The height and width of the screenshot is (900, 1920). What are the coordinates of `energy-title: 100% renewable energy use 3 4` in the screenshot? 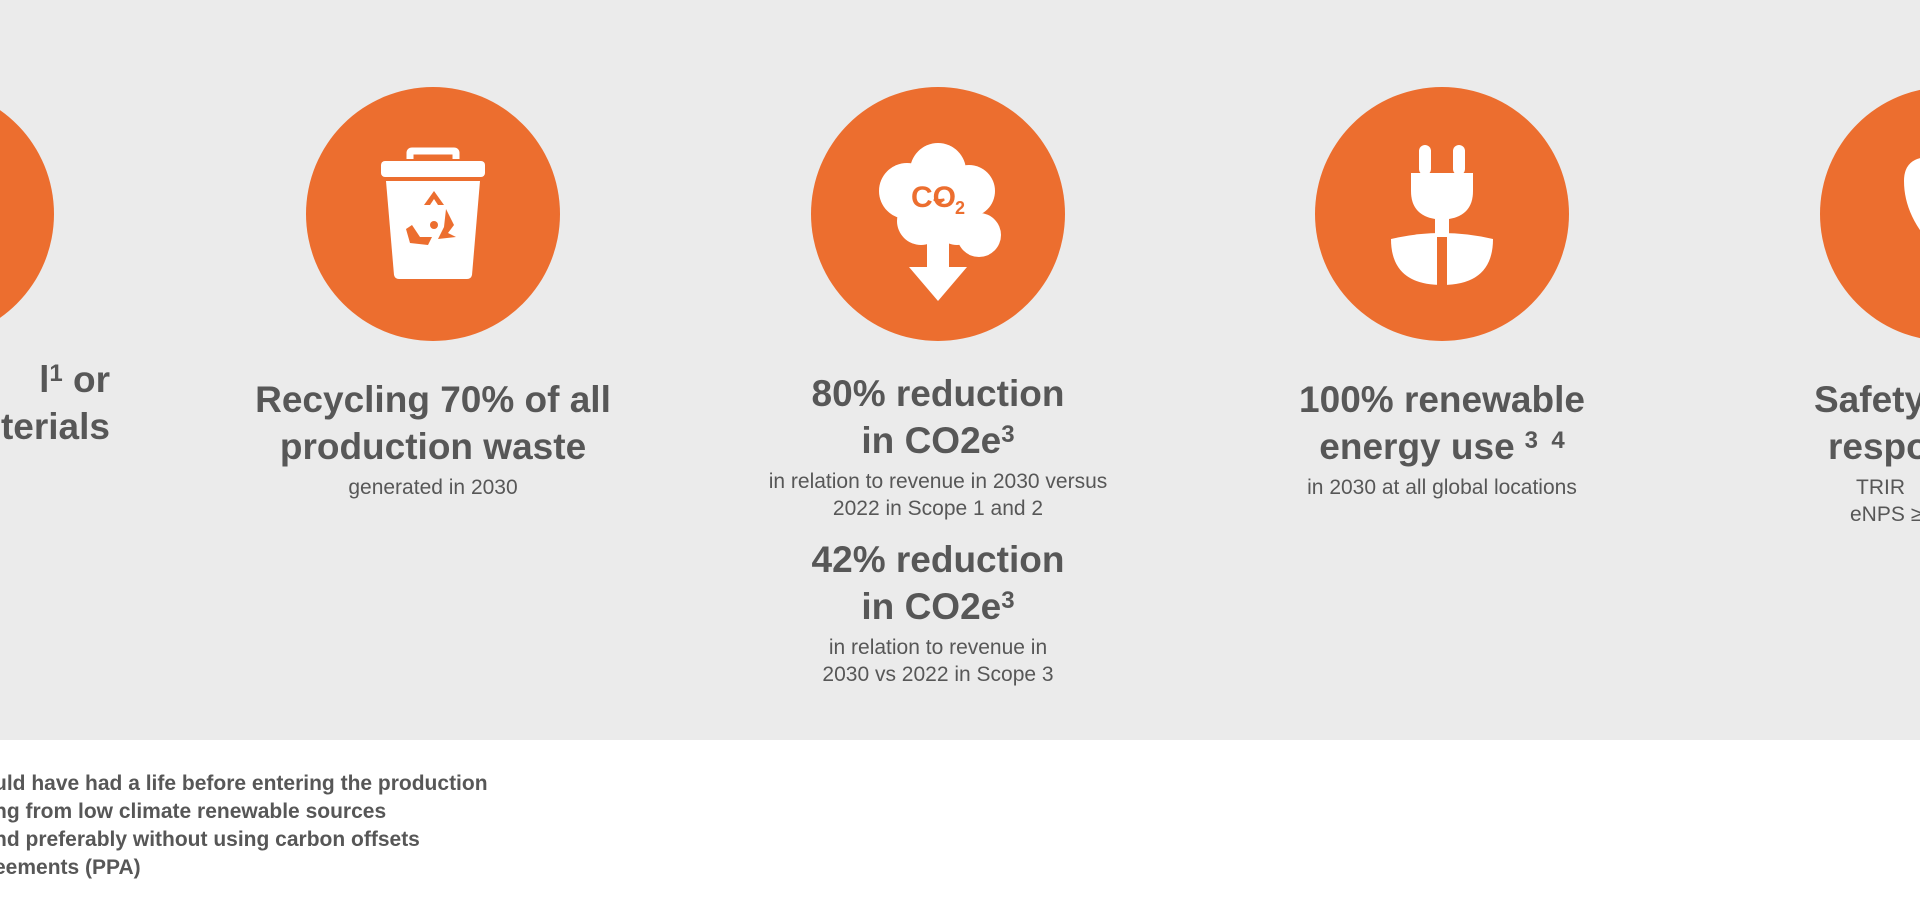 It's located at (1442, 423).